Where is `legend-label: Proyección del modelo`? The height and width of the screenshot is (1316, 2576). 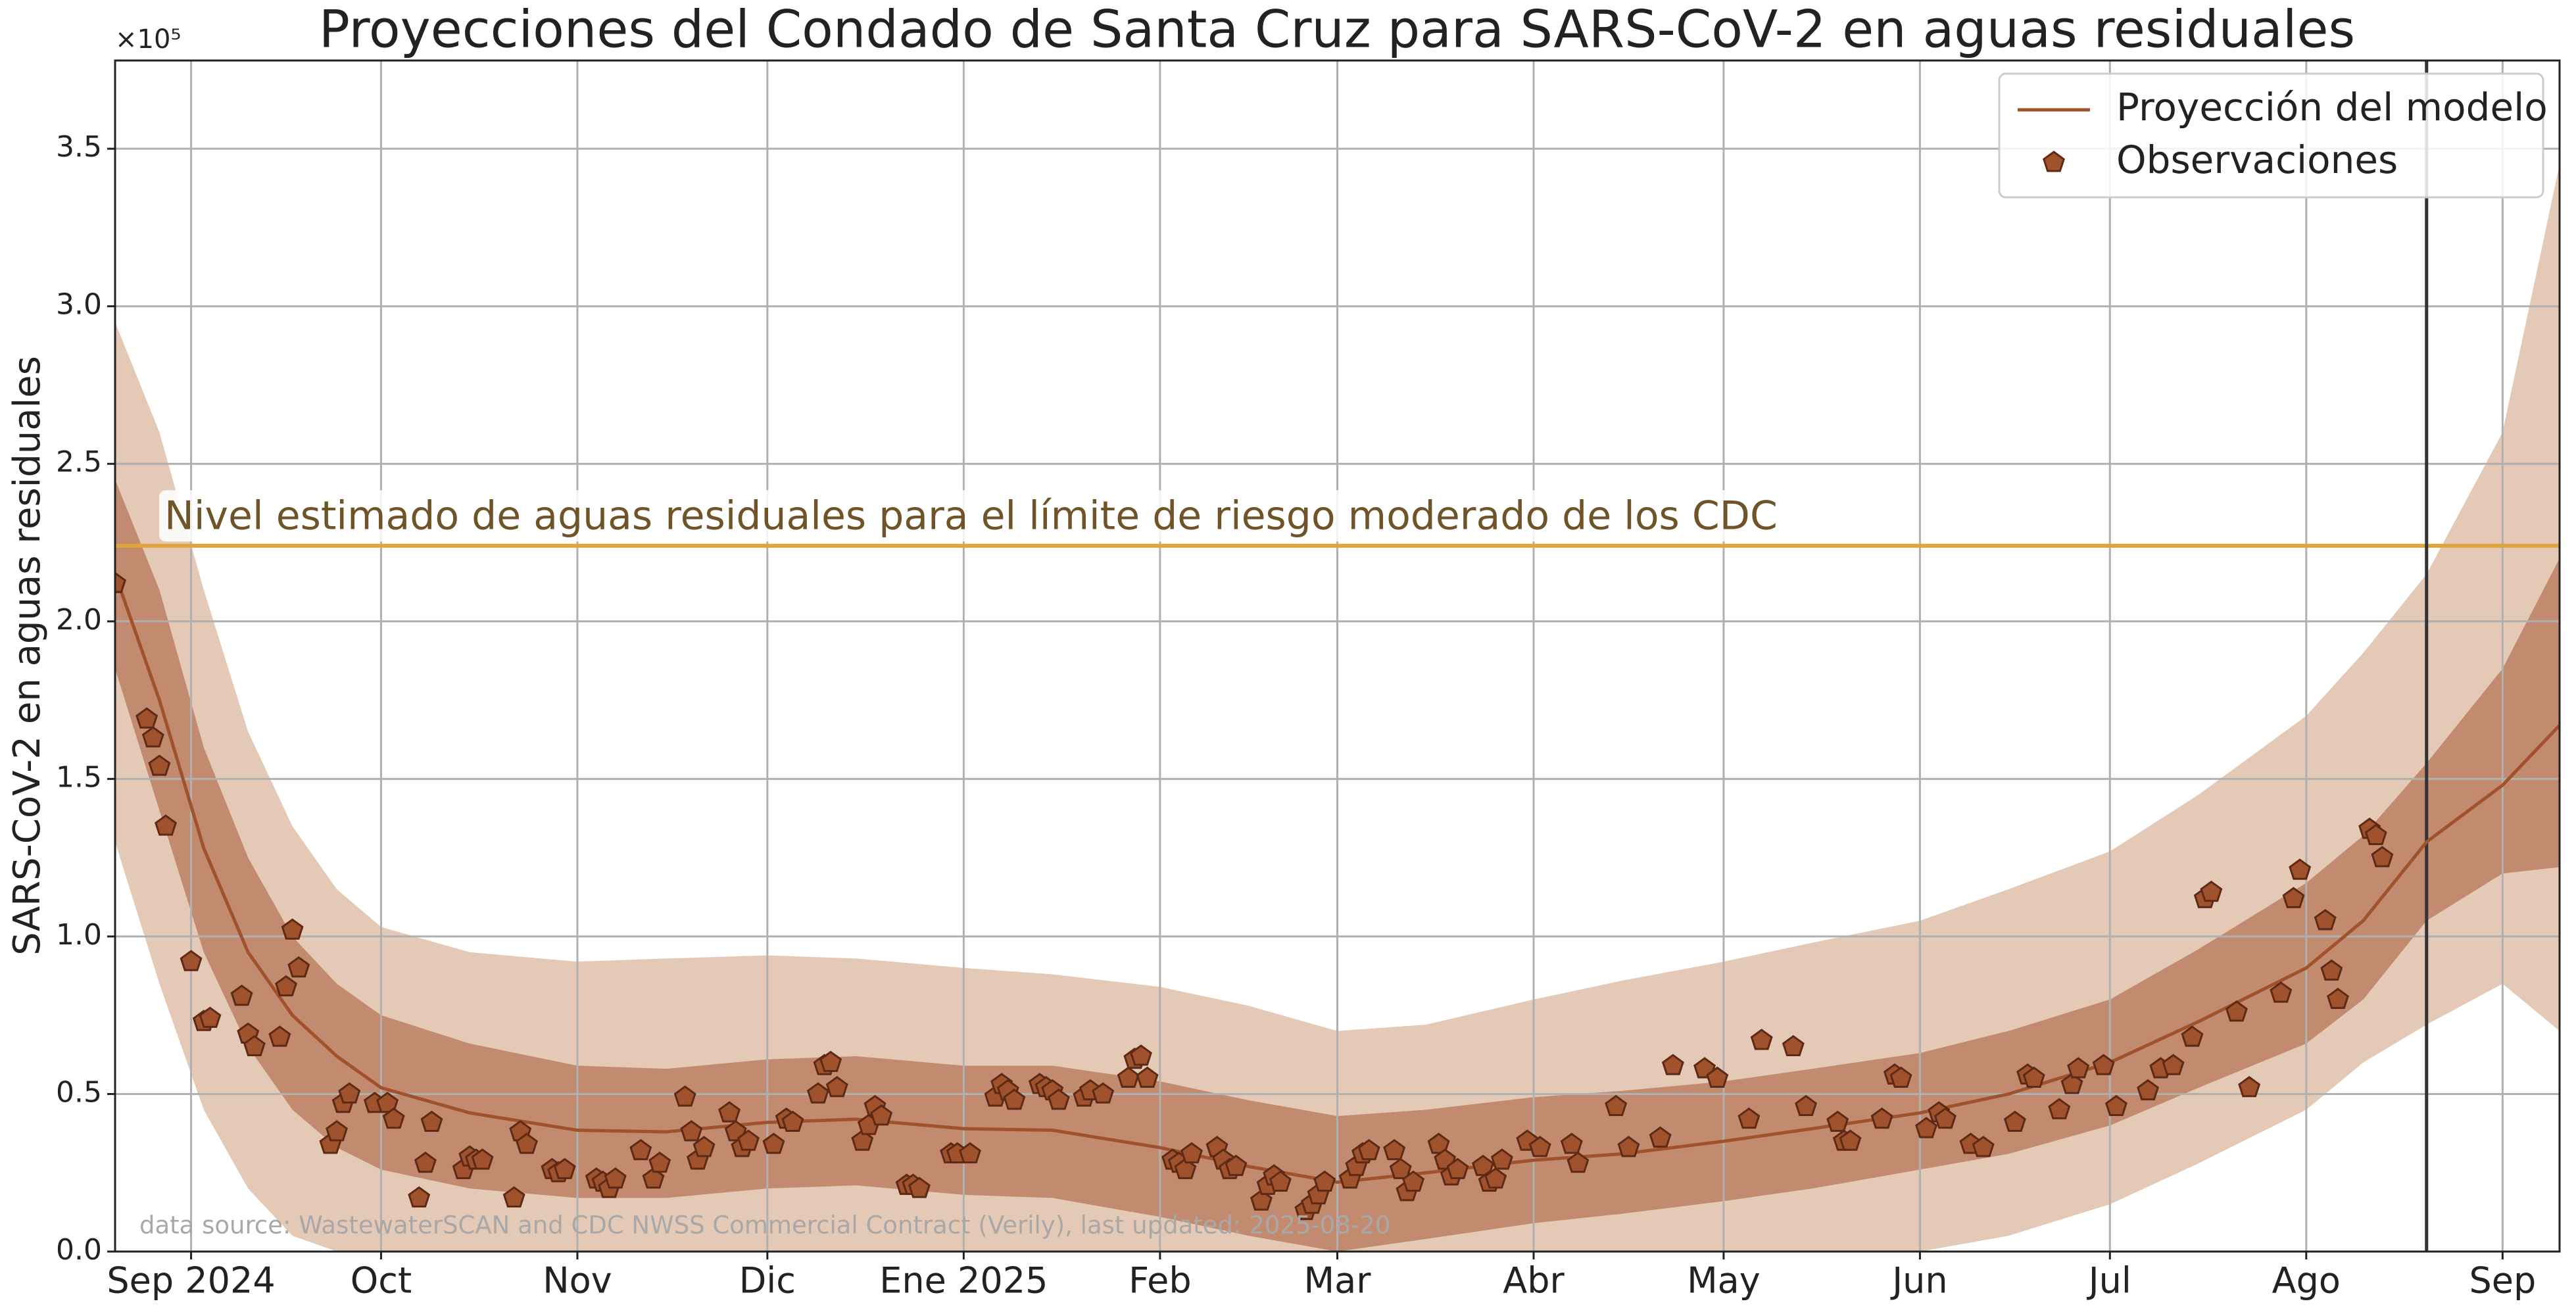
legend-label: Proyección del modelo is located at coordinates (2332, 107).